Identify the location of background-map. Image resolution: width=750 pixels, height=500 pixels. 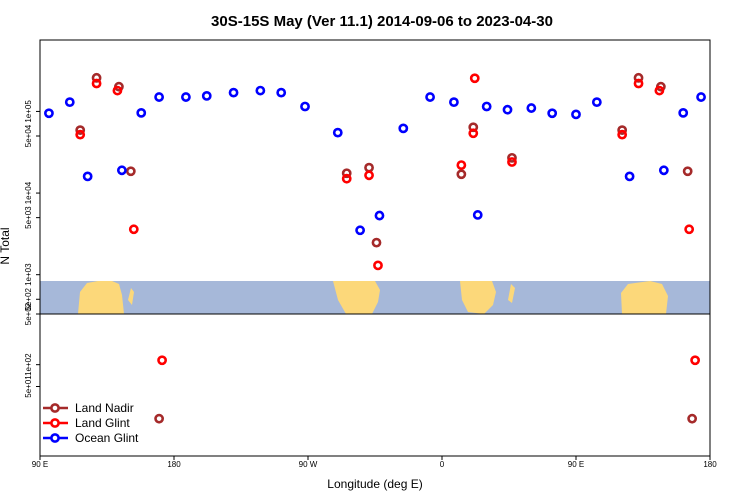
(375, 297).